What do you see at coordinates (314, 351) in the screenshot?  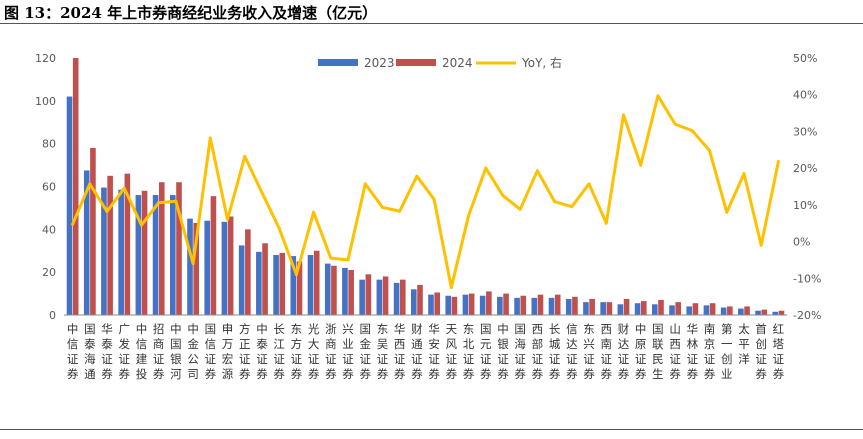 I see `x-tick-label: 光大证券` at bounding box center [314, 351].